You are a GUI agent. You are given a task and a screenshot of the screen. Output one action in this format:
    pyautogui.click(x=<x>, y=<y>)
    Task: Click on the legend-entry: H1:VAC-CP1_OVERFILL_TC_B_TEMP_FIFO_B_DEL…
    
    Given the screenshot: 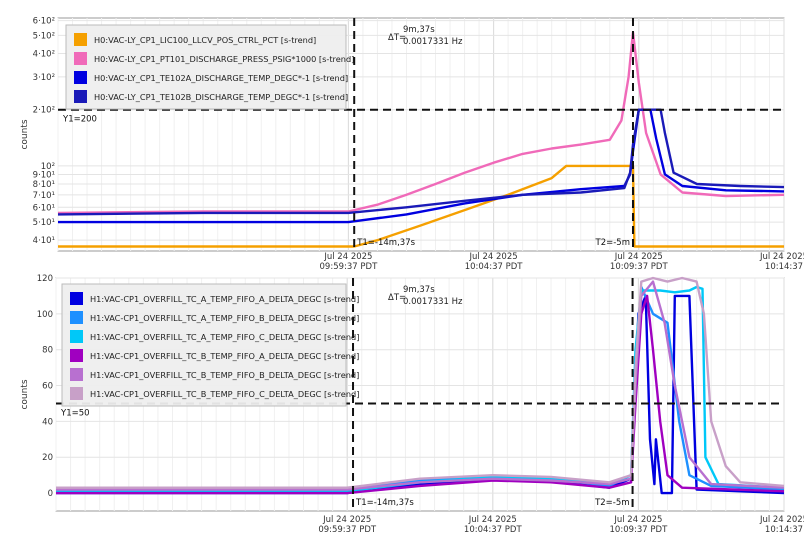 What is the action you would take?
    pyautogui.click(x=224, y=375)
    